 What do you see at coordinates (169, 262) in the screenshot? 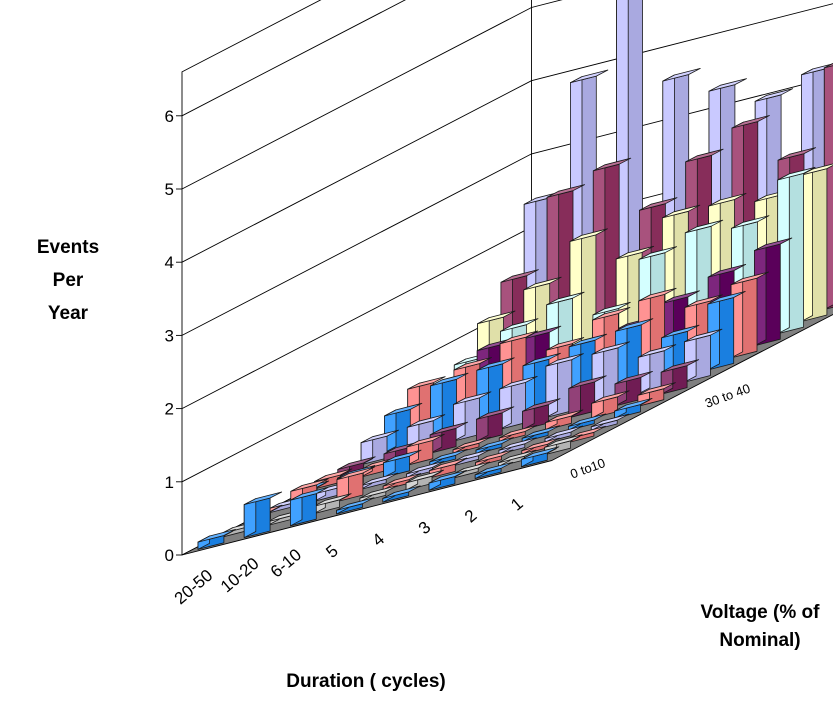
I see `y-tick-label: 4` at bounding box center [169, 262].